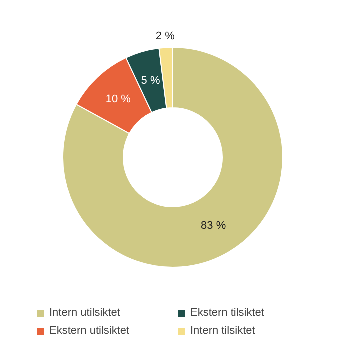 This screenshot has width=345, height=341. Describe the element at coordinates (213, 226) in the screenshot. I see `data-label: 83 %` at that location.